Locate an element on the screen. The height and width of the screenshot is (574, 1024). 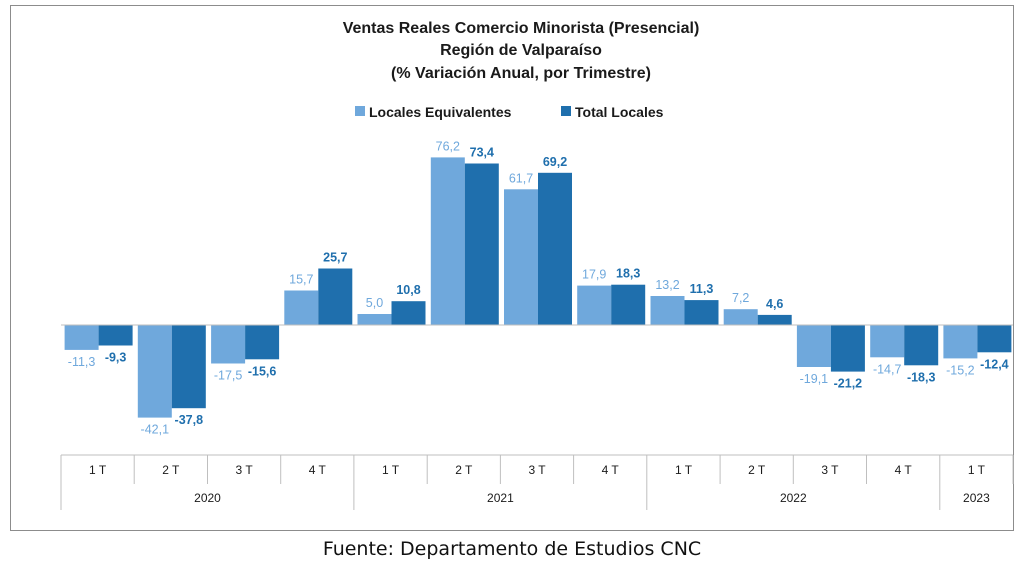
data-label-total-locales: 18,3 is located at coordinates (628, 274).